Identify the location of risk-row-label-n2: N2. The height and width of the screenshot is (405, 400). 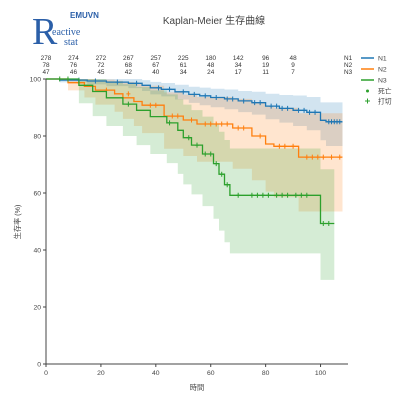
(348, 65).